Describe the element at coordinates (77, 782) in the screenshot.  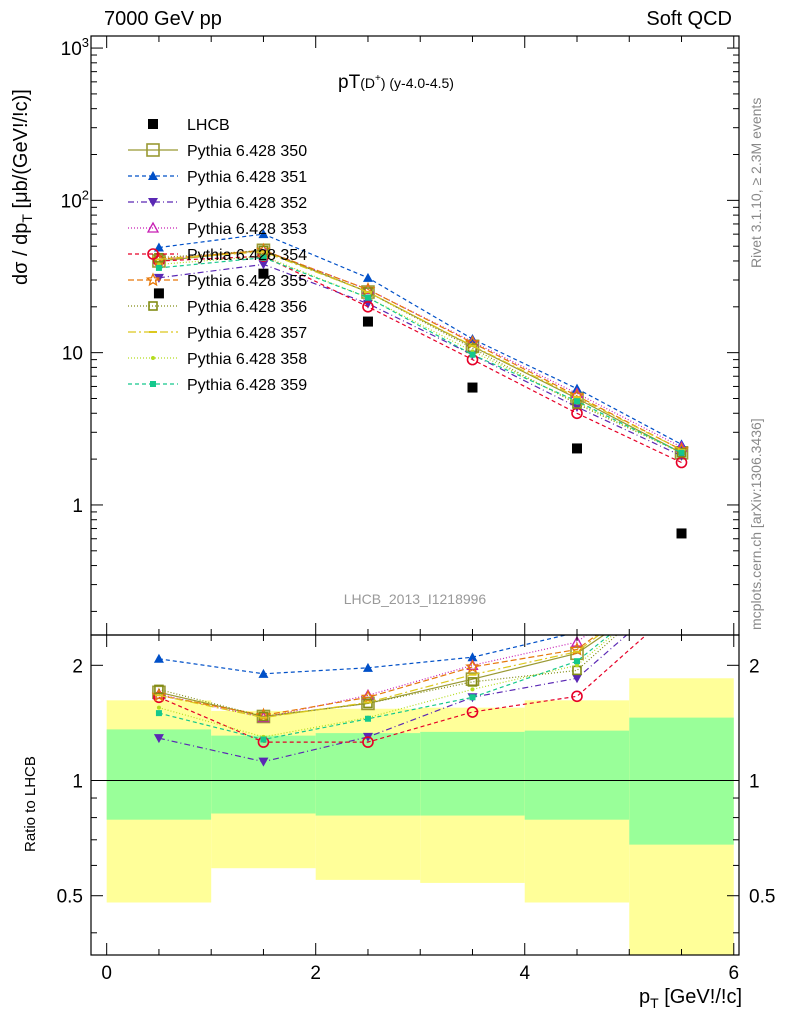
I see `ratio-y-tick-label: 1` at that location.